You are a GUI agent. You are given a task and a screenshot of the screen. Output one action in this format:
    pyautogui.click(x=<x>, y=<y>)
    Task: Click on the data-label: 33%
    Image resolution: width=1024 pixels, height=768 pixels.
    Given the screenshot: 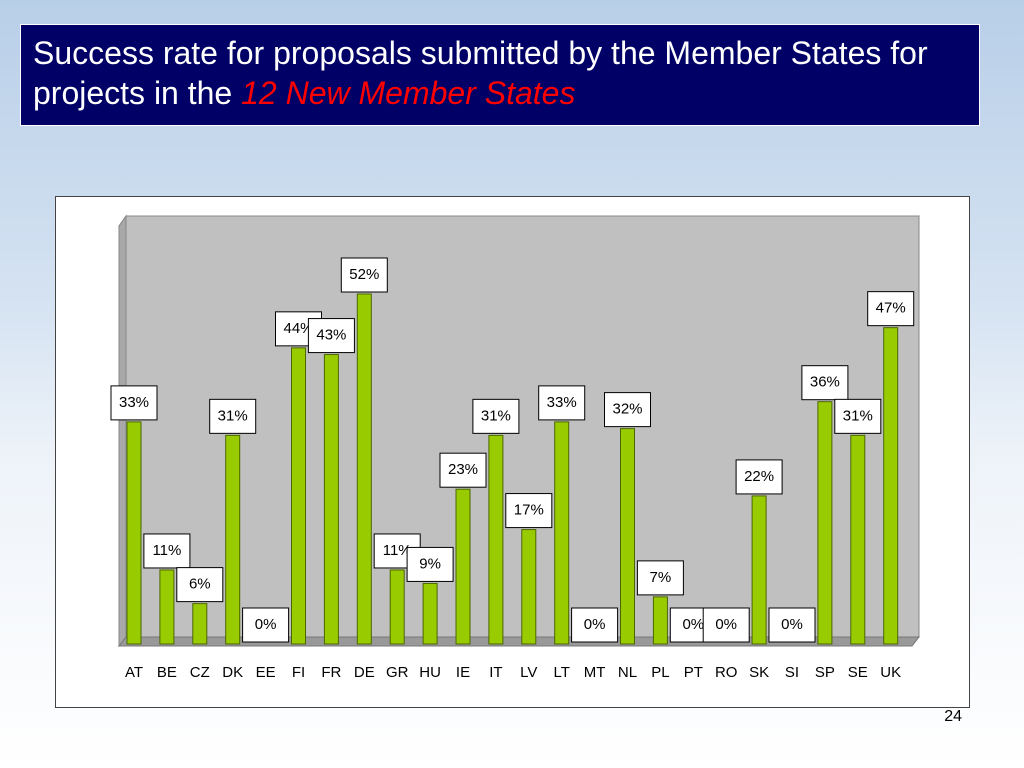 What is the action you would take?
    pyautogui.click(x=134, y=403)
    